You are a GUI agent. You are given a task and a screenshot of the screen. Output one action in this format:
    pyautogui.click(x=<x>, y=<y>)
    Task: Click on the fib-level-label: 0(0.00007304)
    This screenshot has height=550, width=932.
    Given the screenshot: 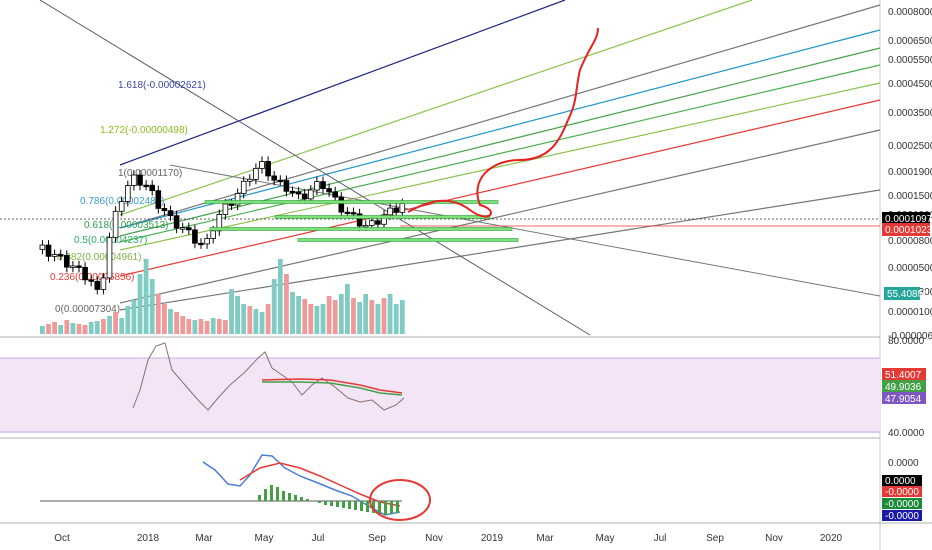 What is the action you would take?
    pyautogui.click(x=87, y=309)
    